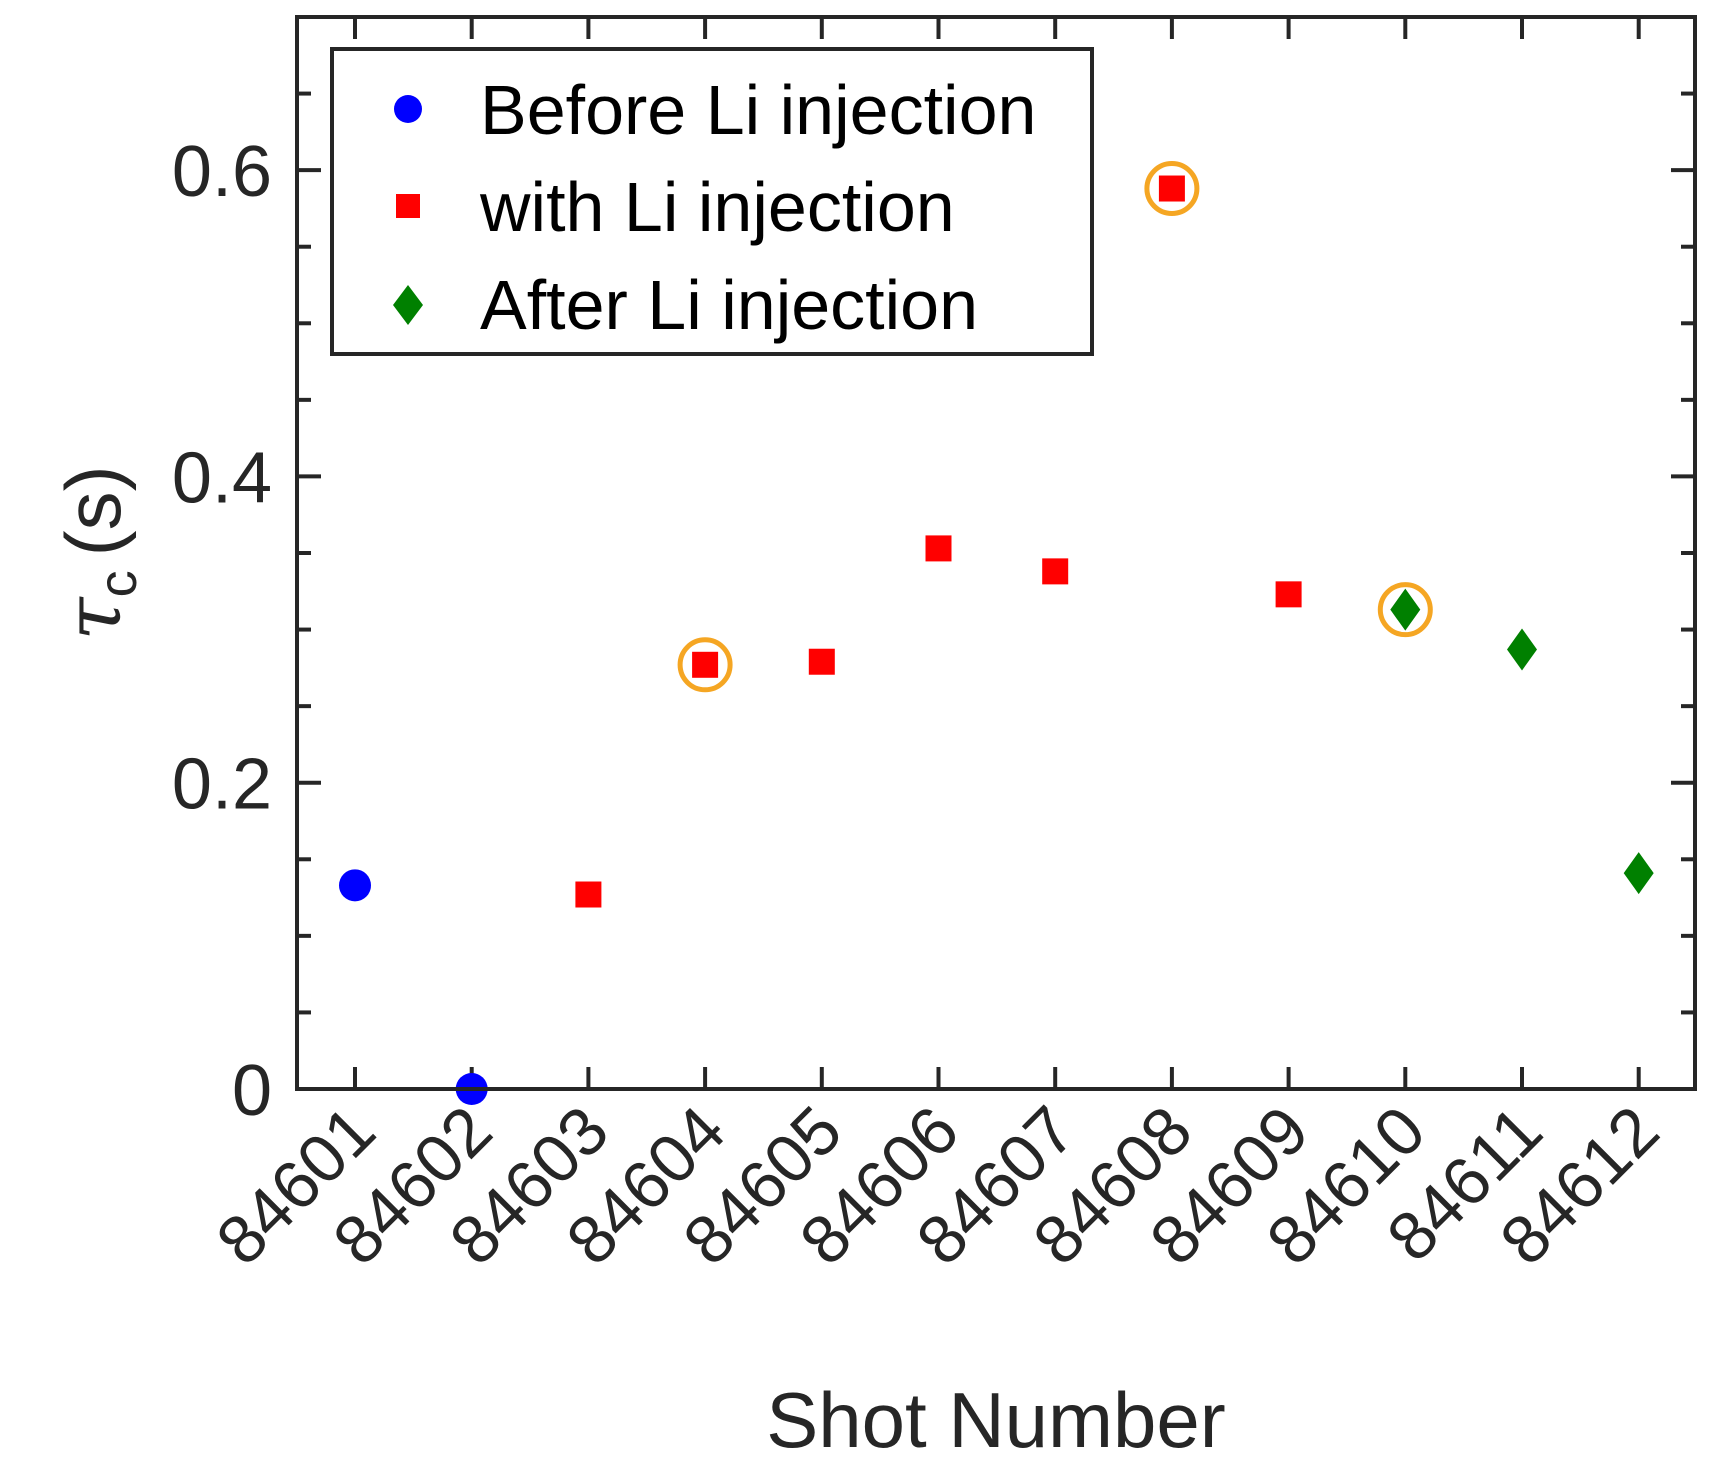  I want to click on y-tick-labels: 0 0.2 0.4 0.6, so click(222, 631).